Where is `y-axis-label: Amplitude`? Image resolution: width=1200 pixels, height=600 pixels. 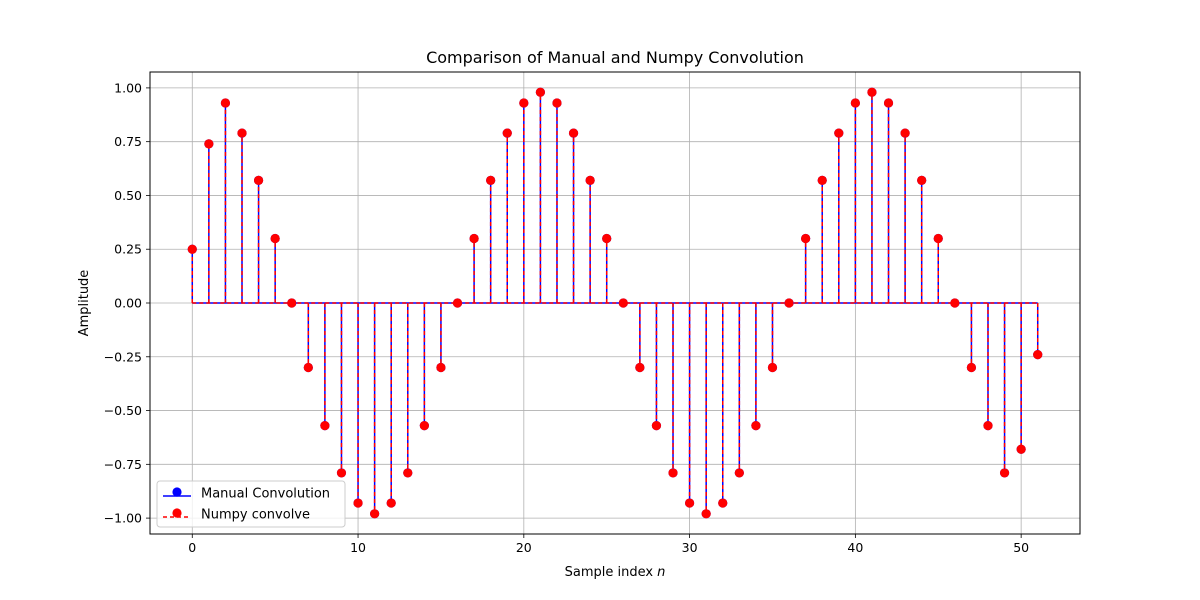
y-axis-label: Amplitude is located at coordinates (84, 303).